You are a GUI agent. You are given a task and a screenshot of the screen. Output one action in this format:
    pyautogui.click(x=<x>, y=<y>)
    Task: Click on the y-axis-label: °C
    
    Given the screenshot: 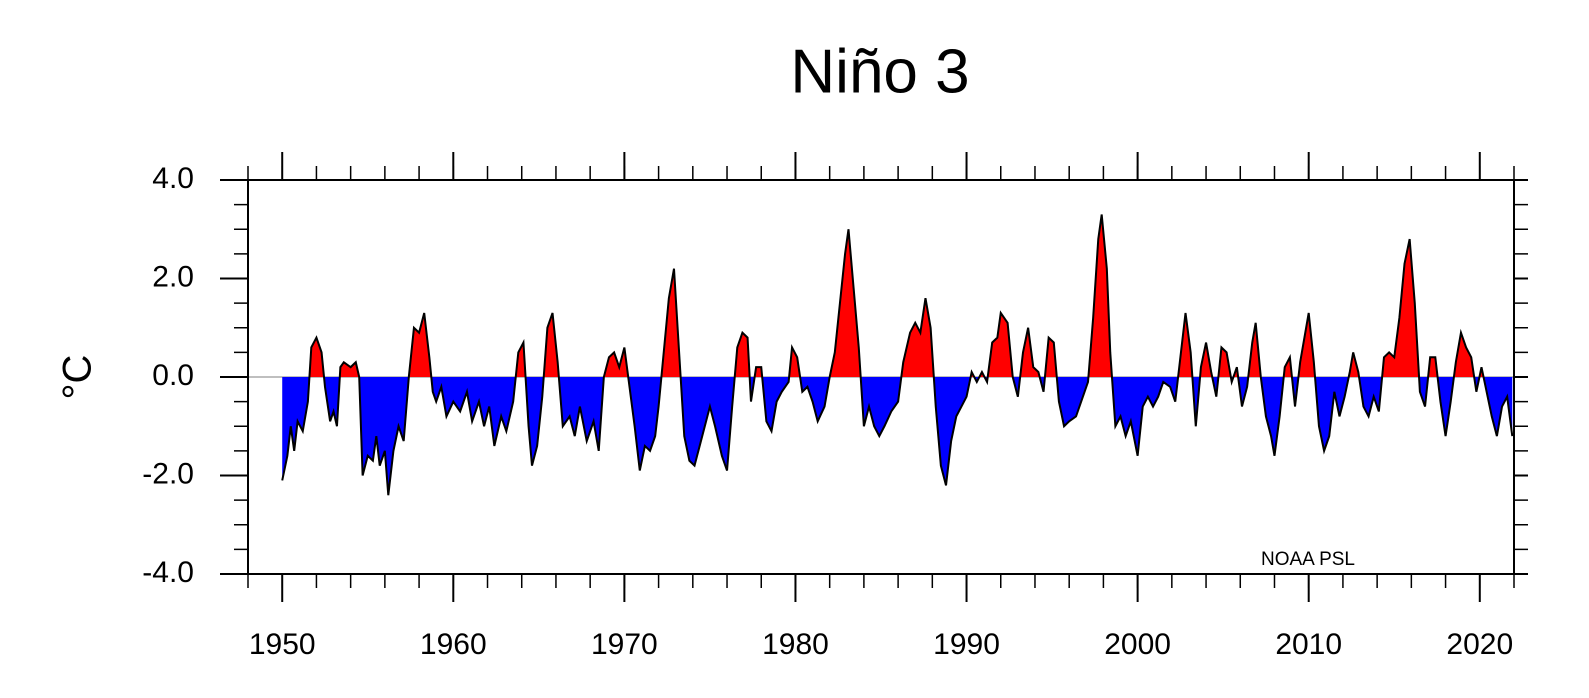 What is the action you would take?
    pyautogui.click(x=78, y=377)
    